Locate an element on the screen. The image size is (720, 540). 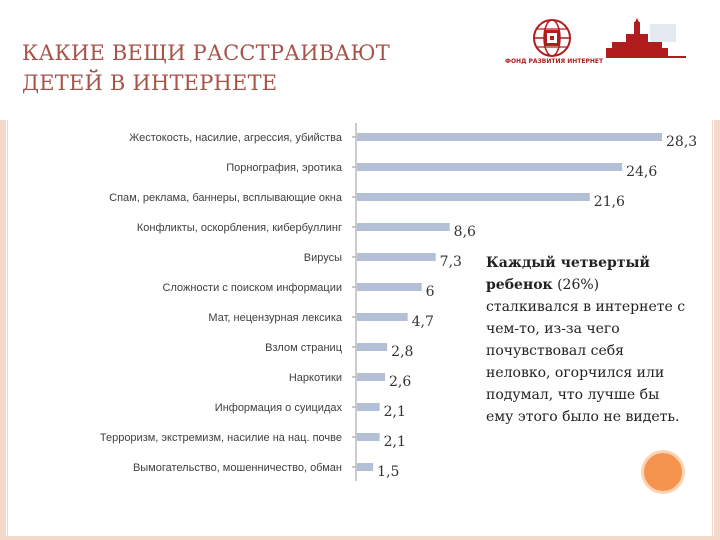
value-label: 4,7 is located at coordinates (423, 322).